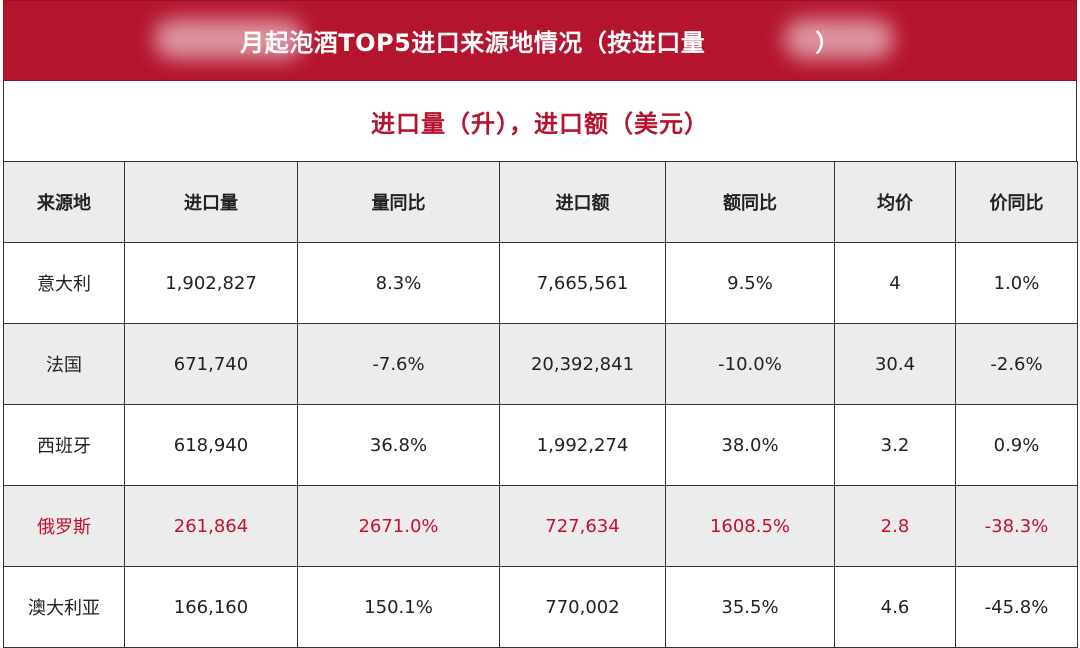 The width and height of the screenshot is (1080, 648). Describe the element at coordinates (750, 607) in the screenshot. I see `cell-value-yoy: 35.5%` at that location.